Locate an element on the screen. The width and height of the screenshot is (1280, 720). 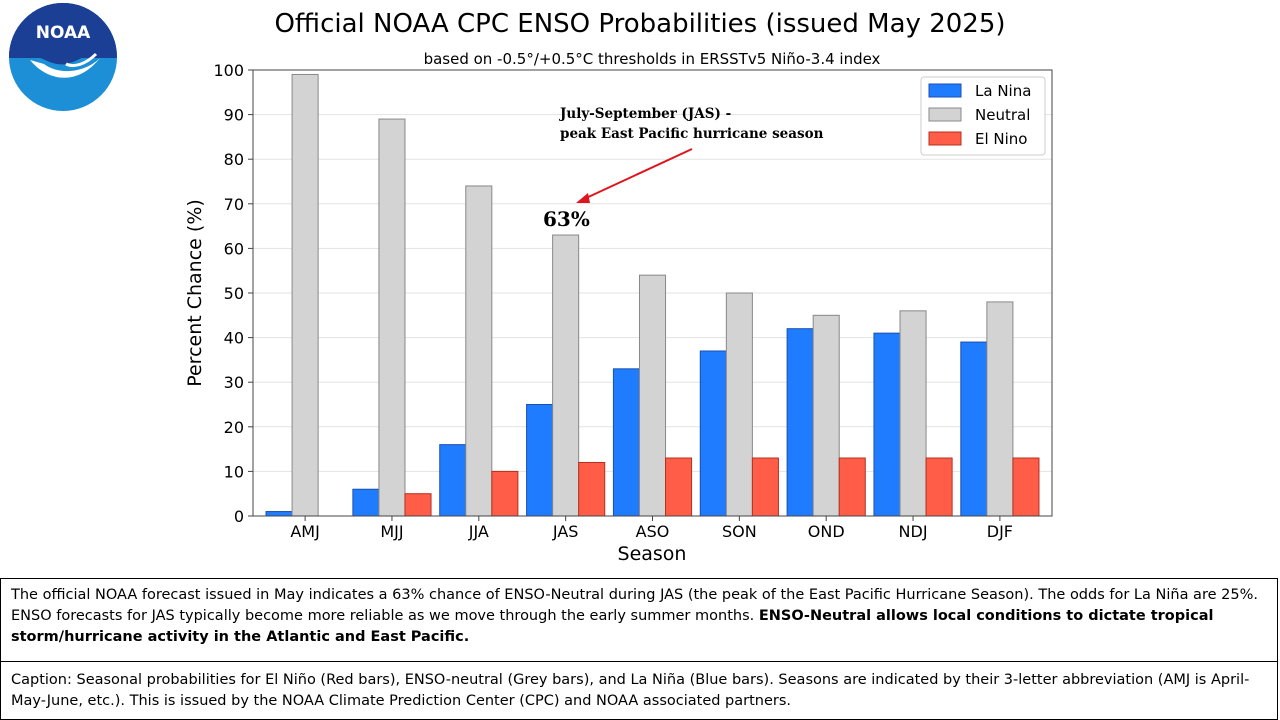
annotation-arrow is located at coordinates (638, 174).